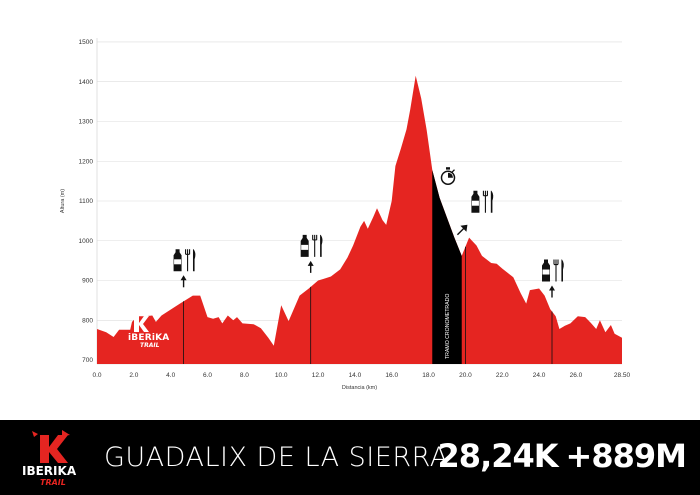 The width and height of the screenshot is (700, 495). I want to click on stopwatch-icon, so click(448, 176).